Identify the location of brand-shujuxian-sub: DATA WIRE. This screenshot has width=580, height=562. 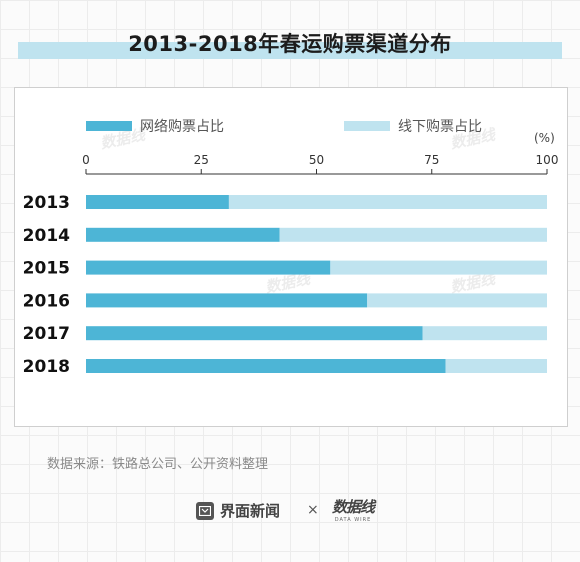
(353, 520).